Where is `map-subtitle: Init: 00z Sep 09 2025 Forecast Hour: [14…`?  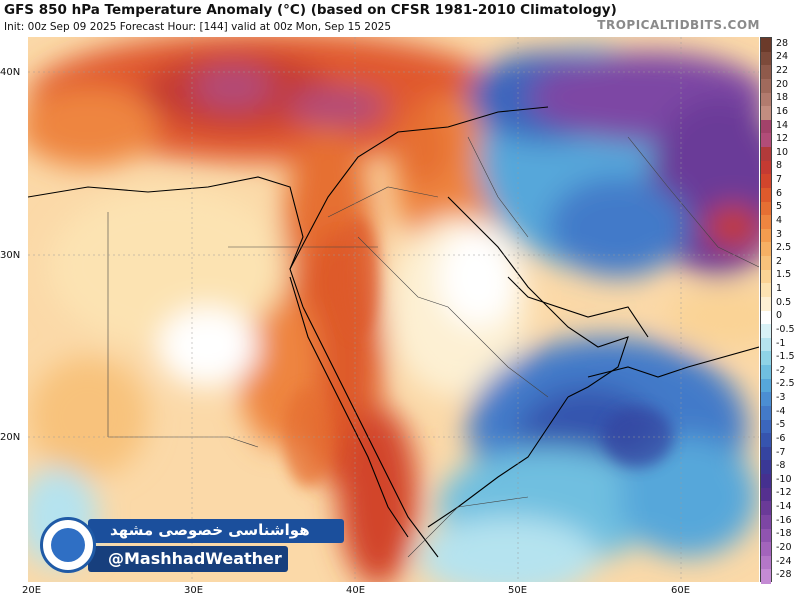
map-subtitle: Init: 00z Sep 09 2025 Forecast Hour: [14… is located at coordinates (198, 27).